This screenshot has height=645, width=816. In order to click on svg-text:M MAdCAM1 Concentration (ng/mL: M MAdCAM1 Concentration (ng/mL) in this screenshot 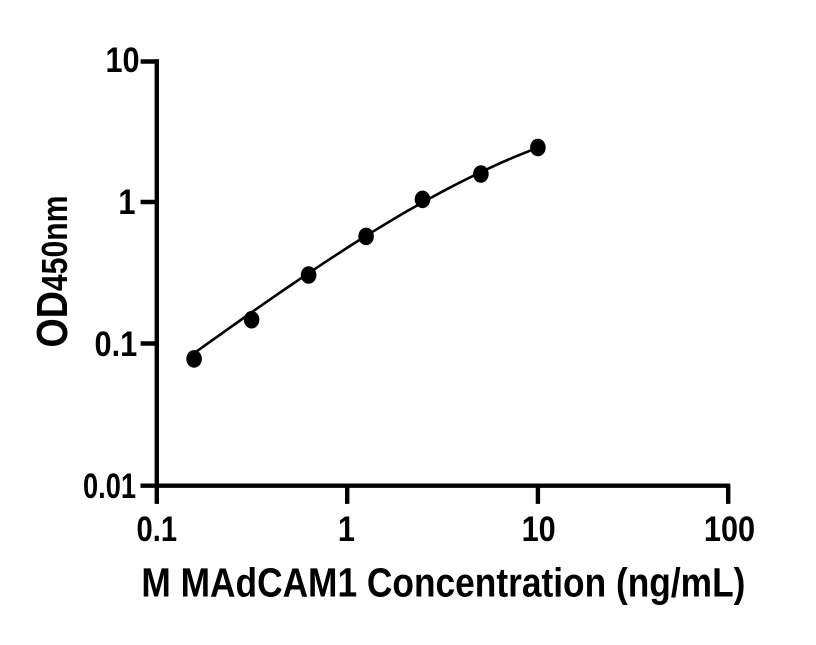, I will do `click(443, 583)`.